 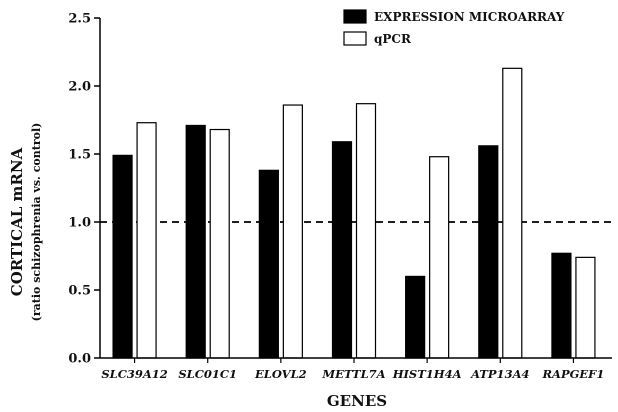 I want to click on legend-label: EXPRESSION MICROARRAY, so click(x=469, y=17).